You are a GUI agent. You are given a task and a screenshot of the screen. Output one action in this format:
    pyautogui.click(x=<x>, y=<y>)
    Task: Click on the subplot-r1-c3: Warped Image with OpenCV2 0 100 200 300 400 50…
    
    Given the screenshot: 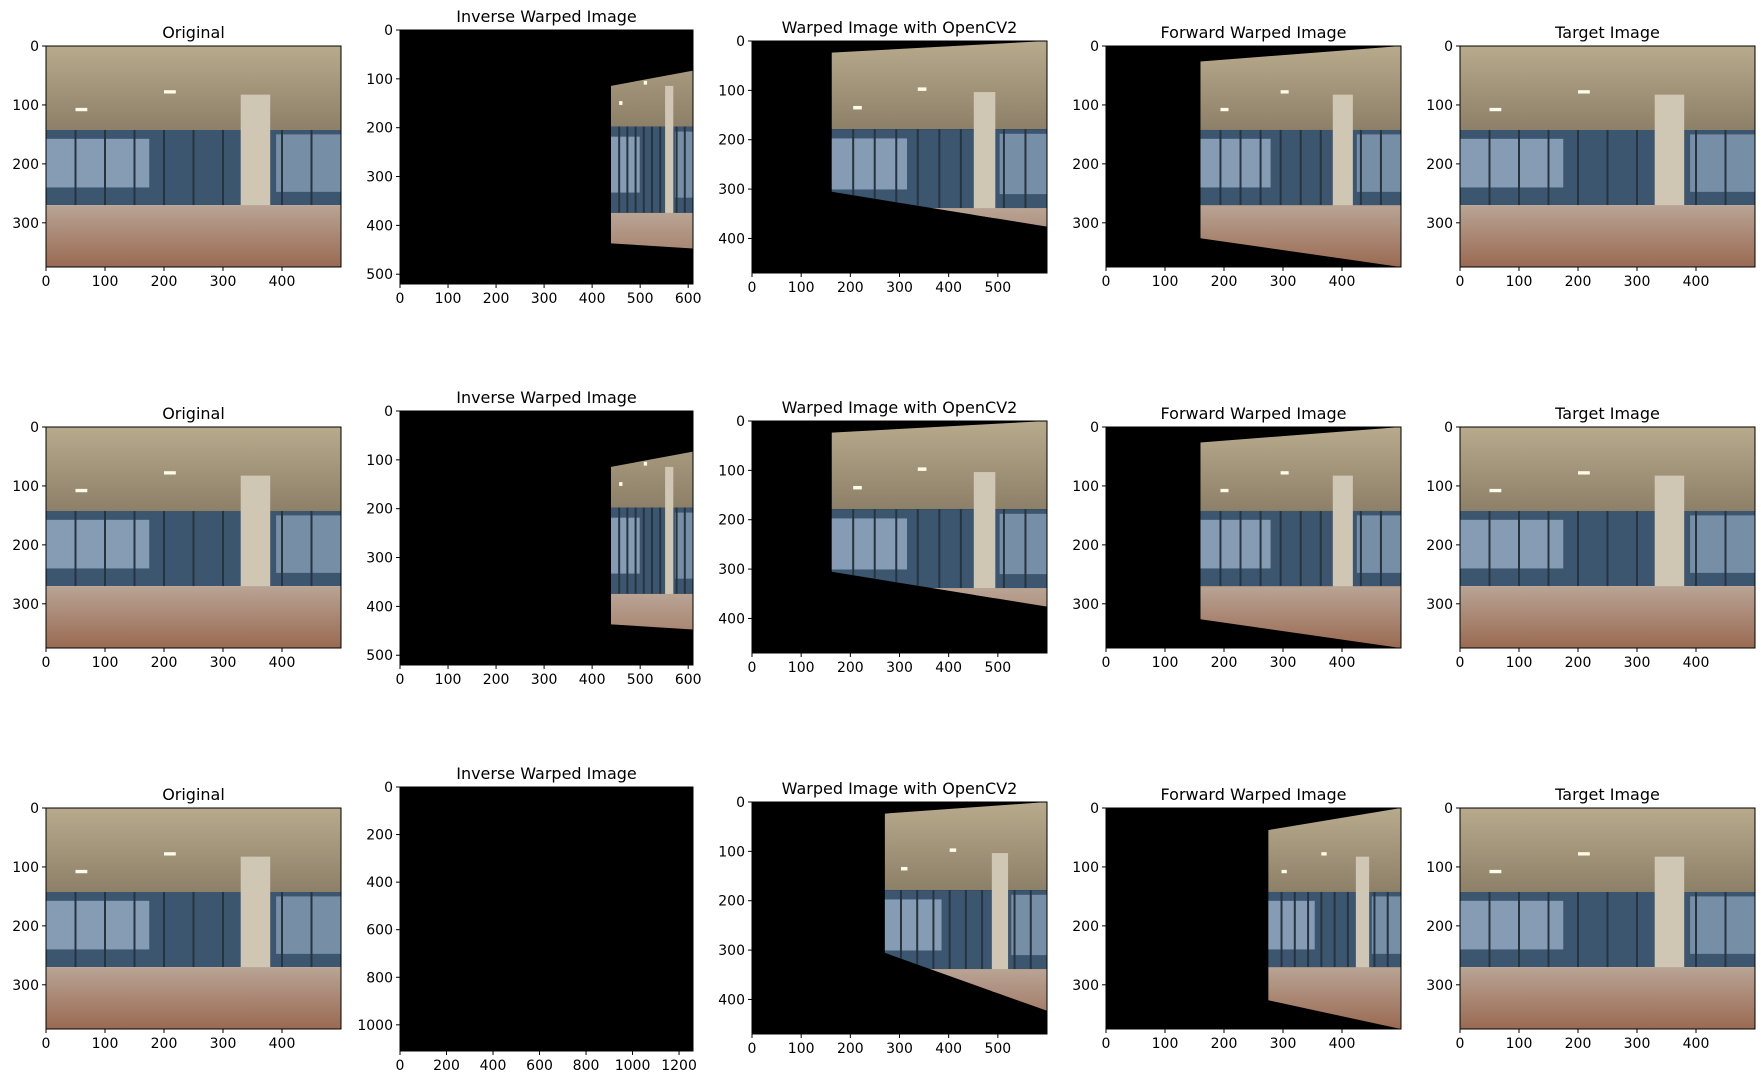 What is the action you would take?
    pyautogui.click(x=883, y=157)
    